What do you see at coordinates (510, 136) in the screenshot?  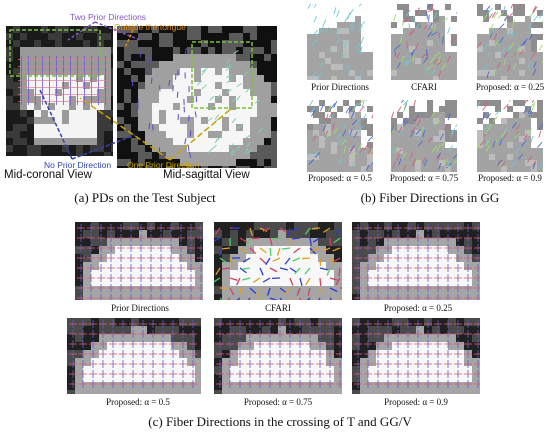 I see `gg-proposed-09-image` at bounding box center [510, 136].